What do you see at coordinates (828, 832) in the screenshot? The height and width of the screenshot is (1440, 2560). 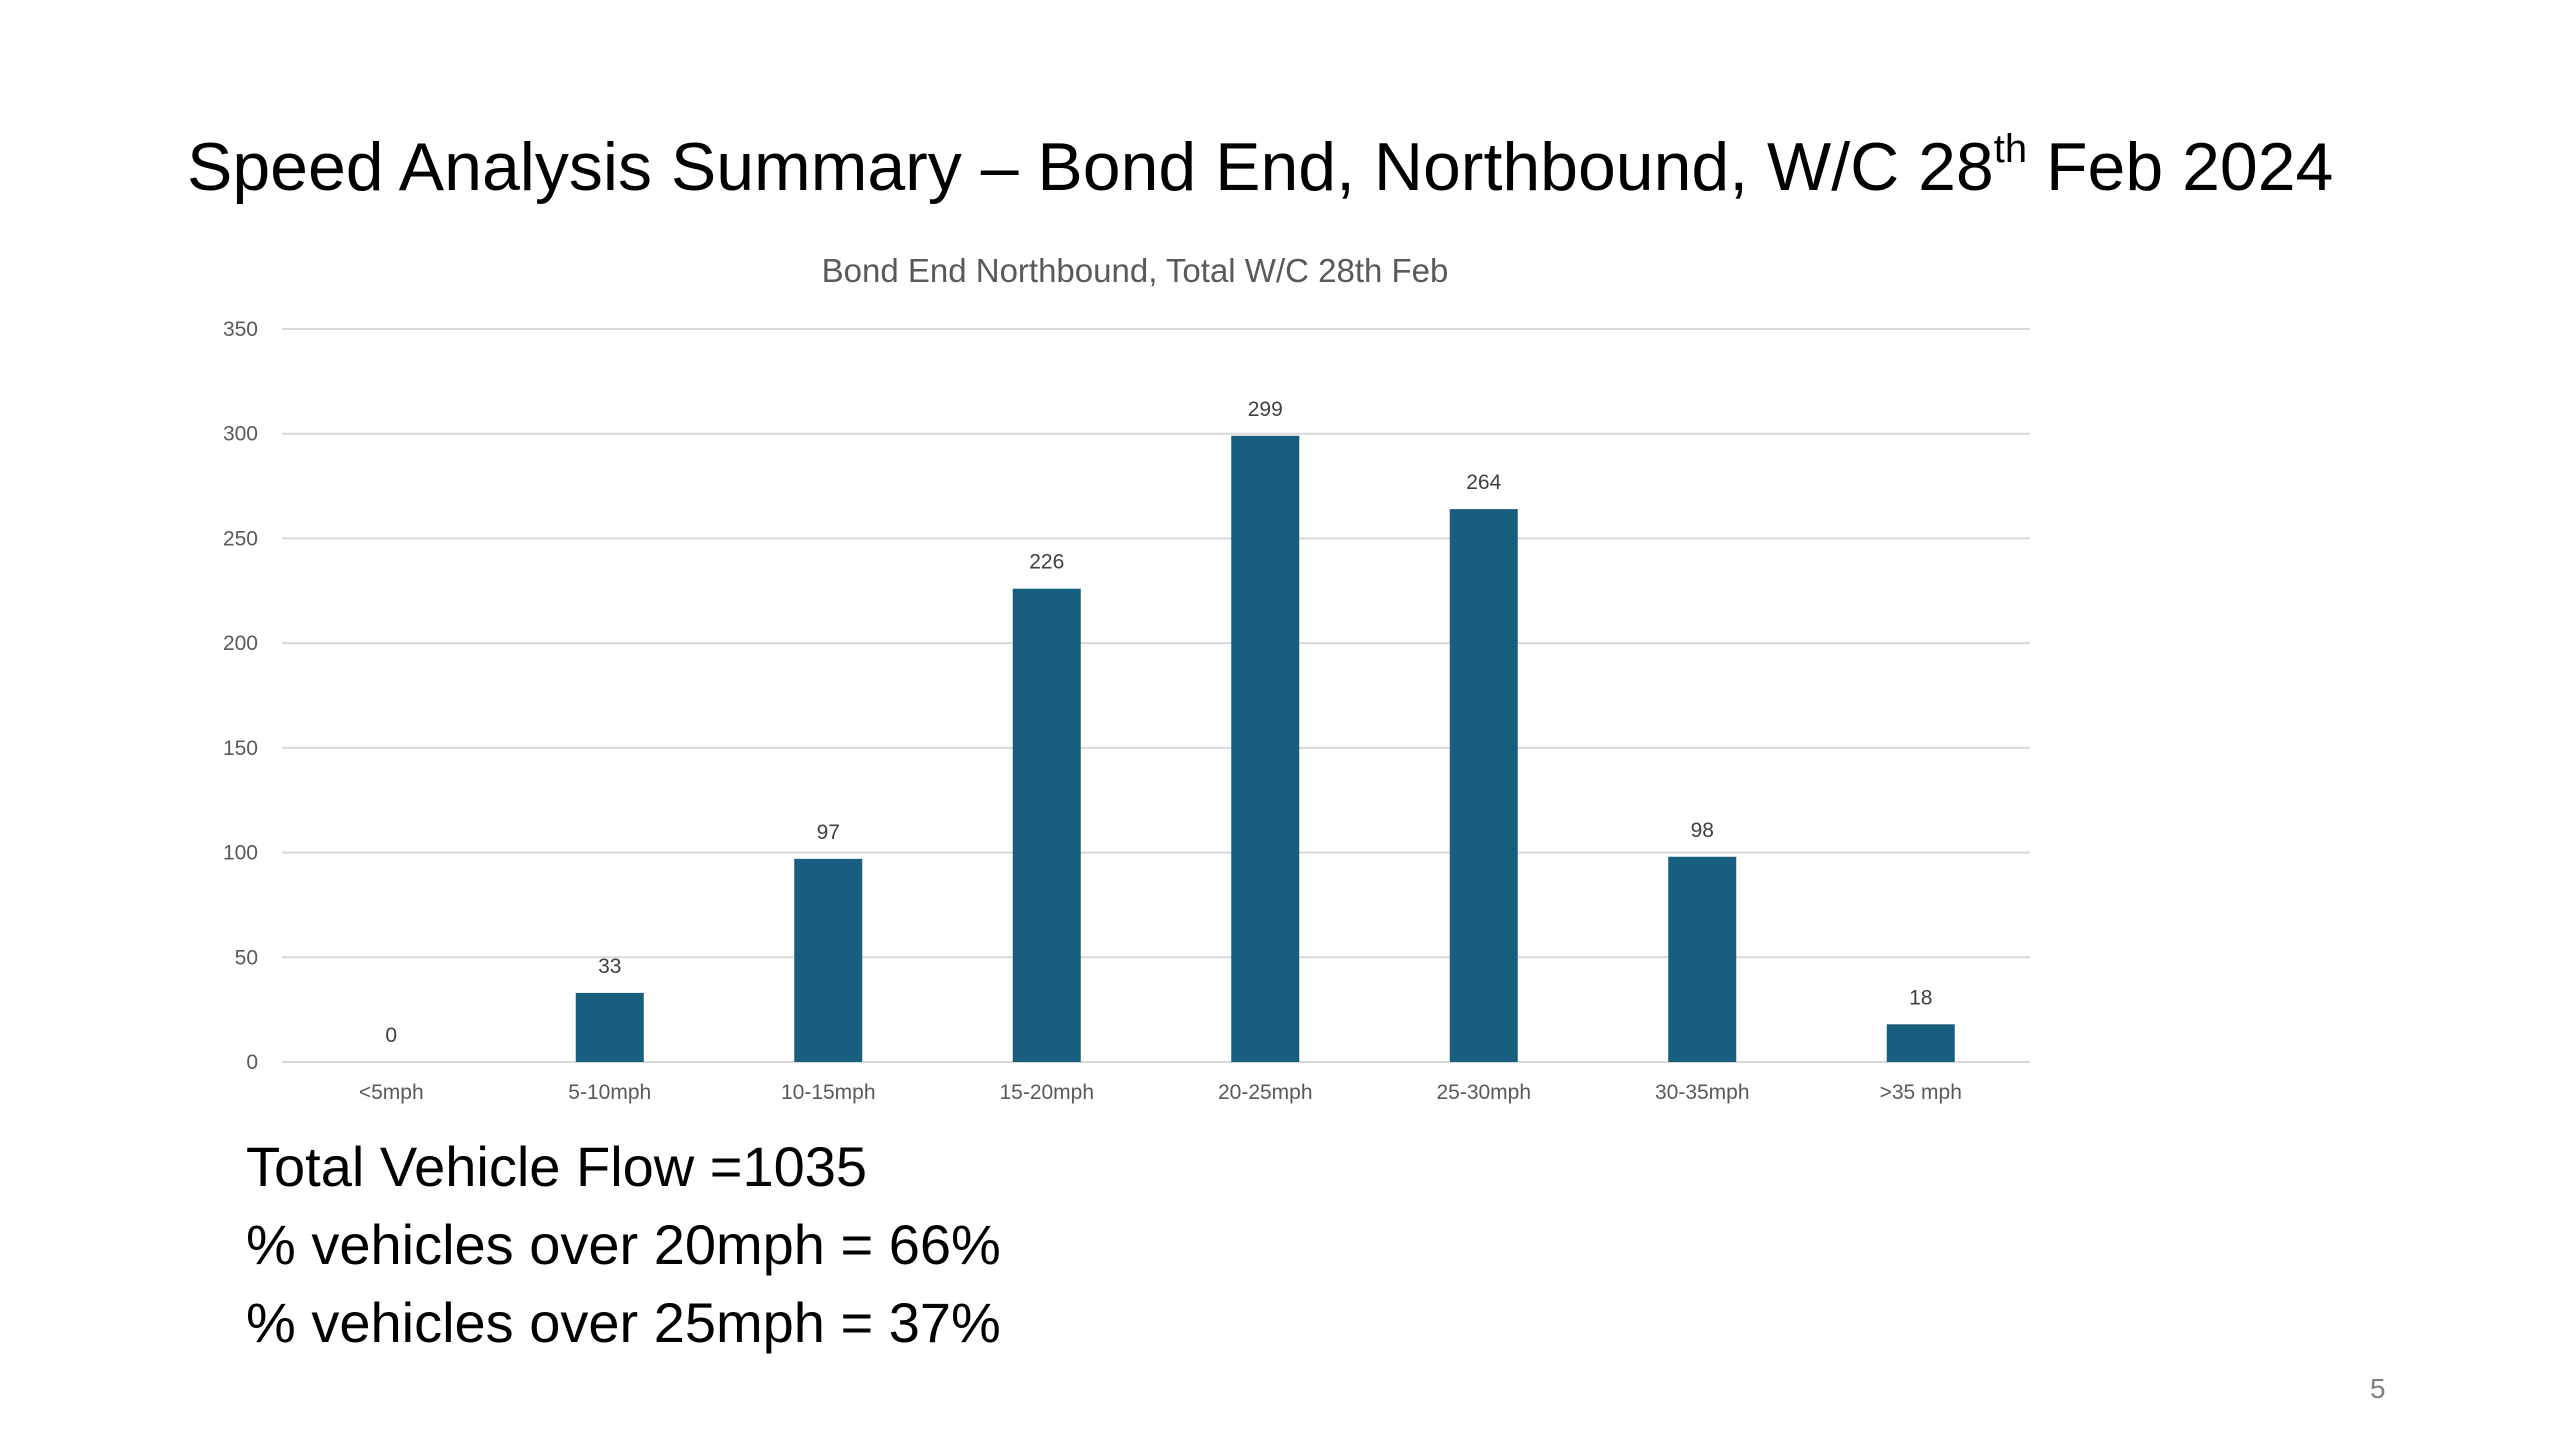 I see `data-label-3: 97` at bounding box center [828, 832].